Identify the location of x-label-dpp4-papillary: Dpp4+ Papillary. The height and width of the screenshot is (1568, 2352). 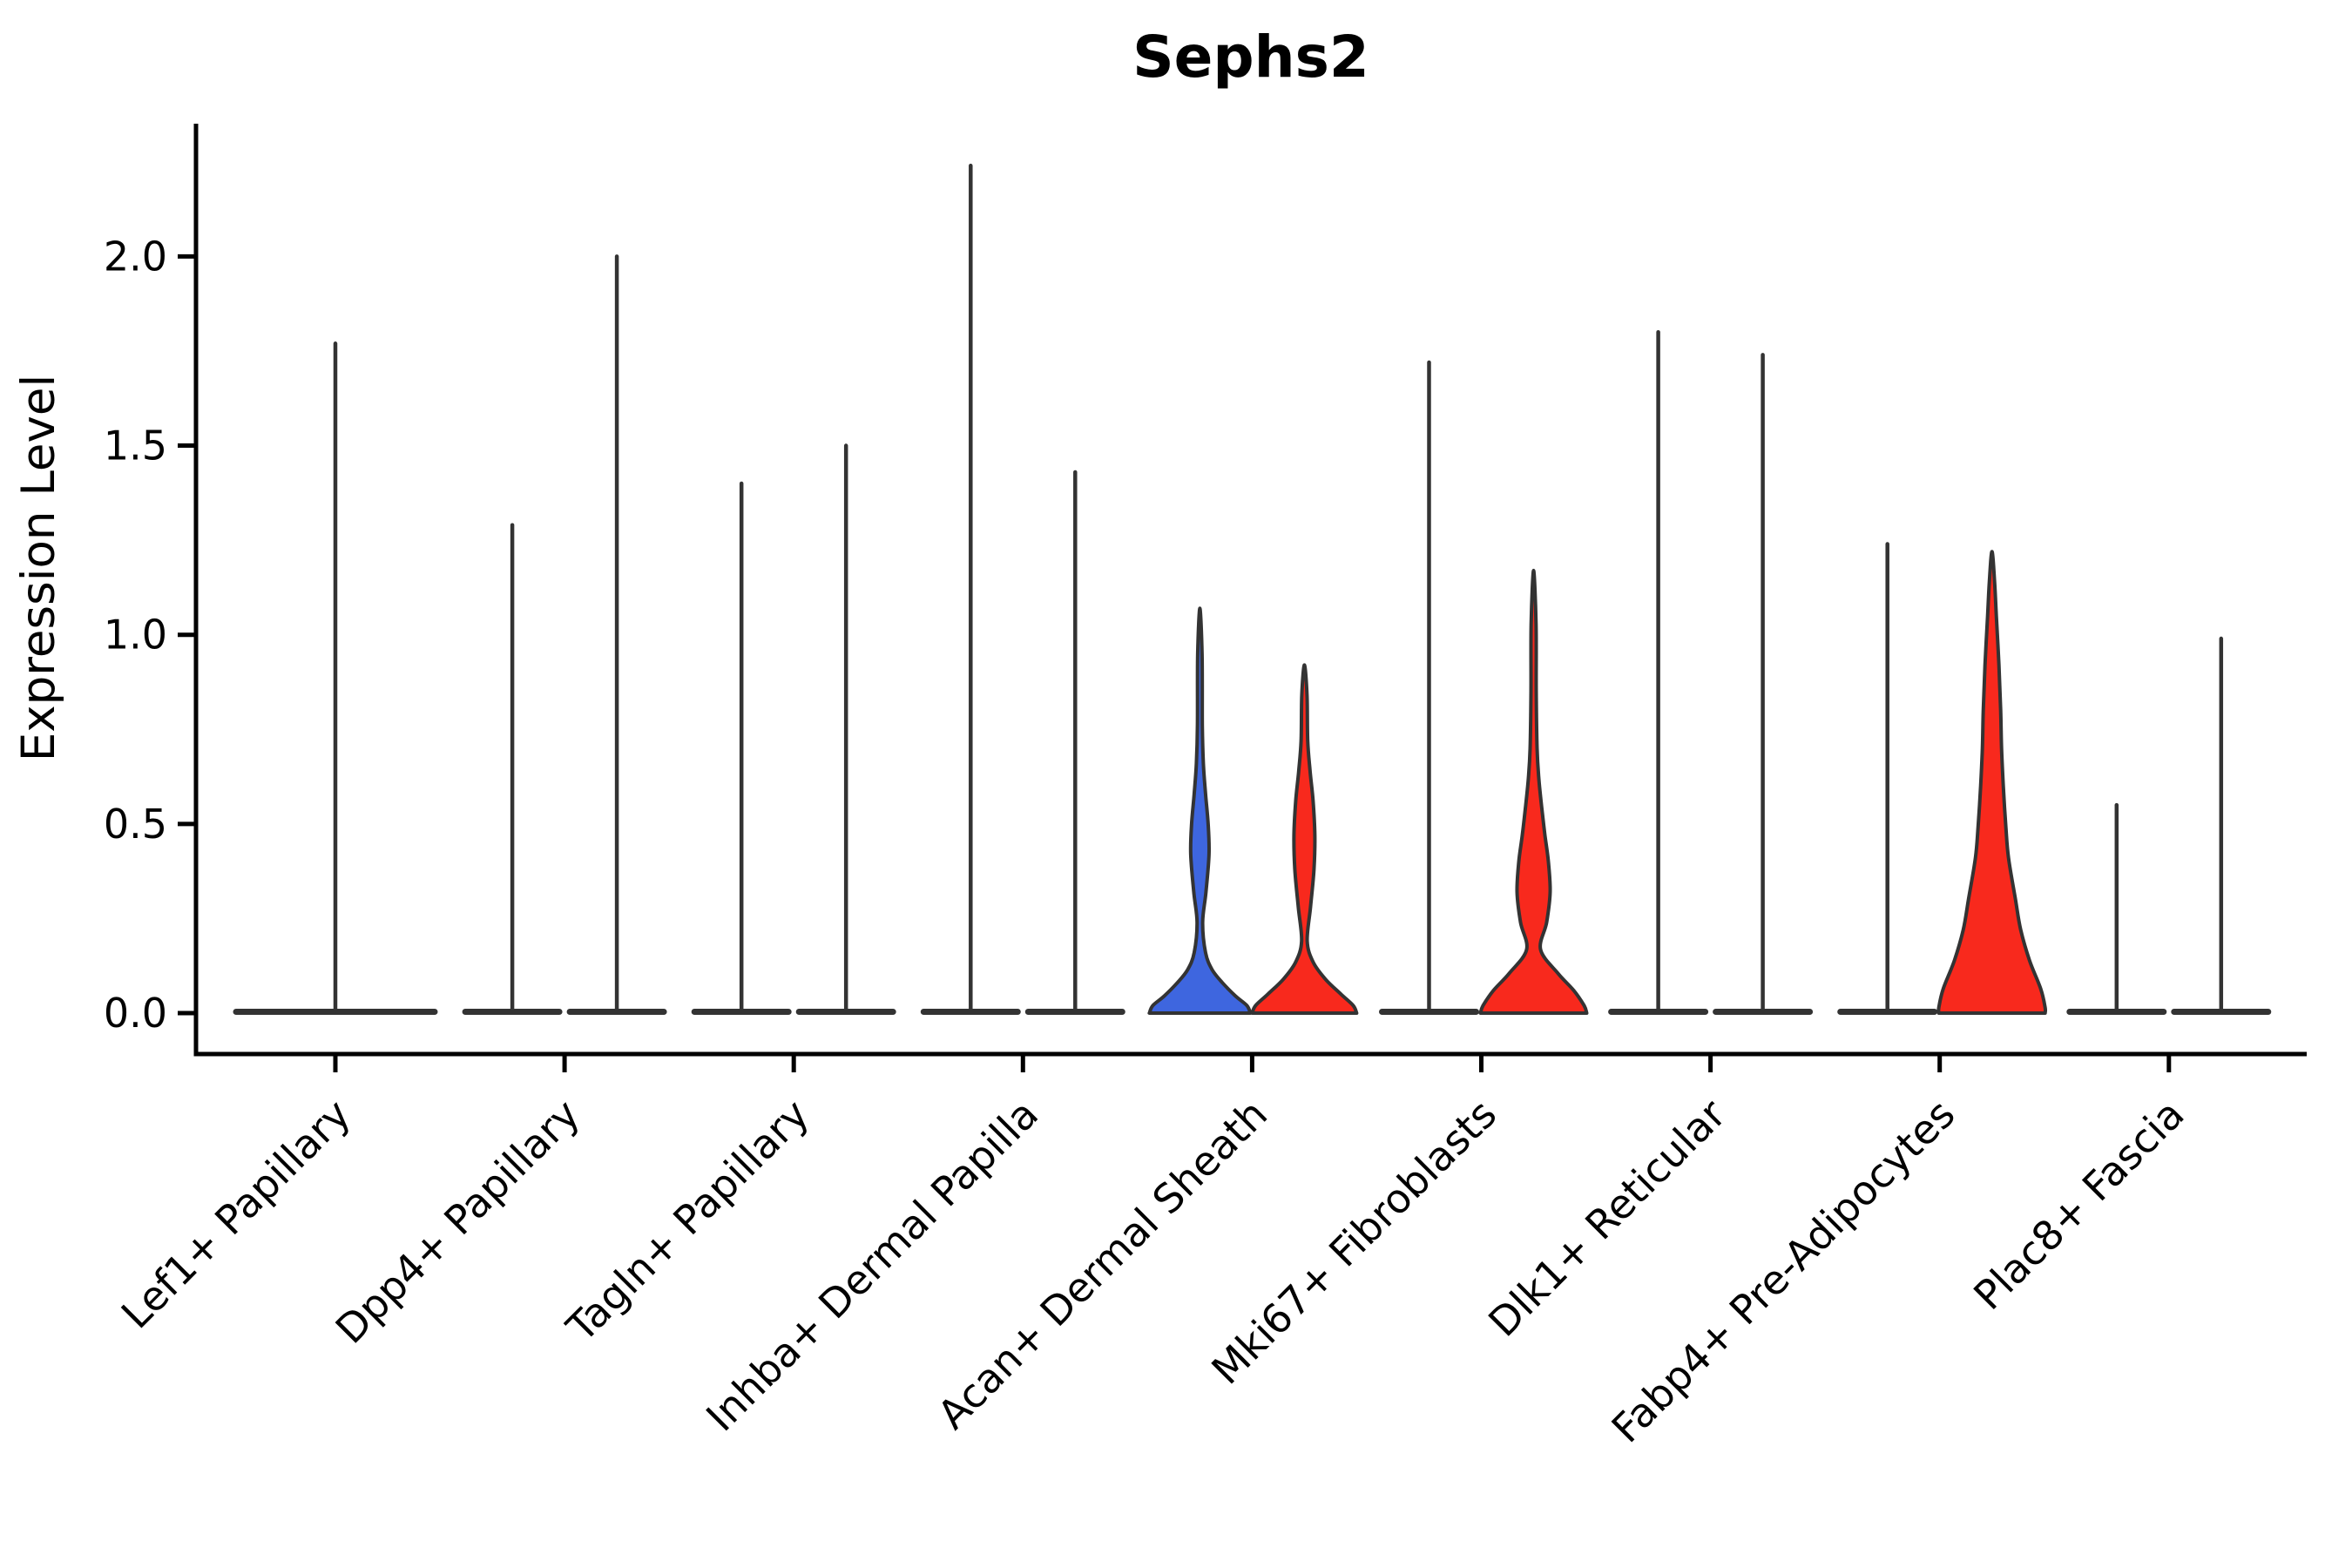
(458, 1222).